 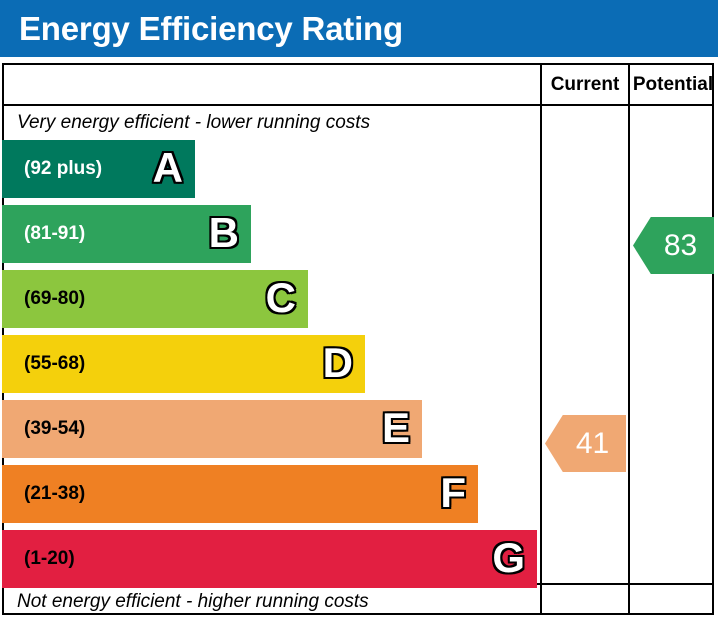 I want to click on rating-band-a: (92 plus) A, so click(x=98, y=169).